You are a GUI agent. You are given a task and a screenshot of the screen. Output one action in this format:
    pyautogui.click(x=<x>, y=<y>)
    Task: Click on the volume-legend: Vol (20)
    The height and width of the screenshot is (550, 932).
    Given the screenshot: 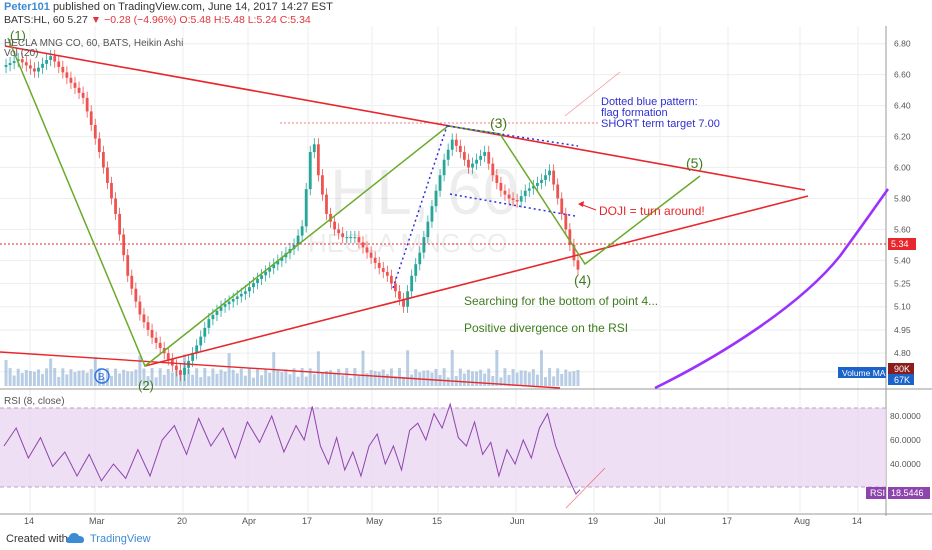 What is the action you would take?
    pyautogui.click(x=21, y=53)
    